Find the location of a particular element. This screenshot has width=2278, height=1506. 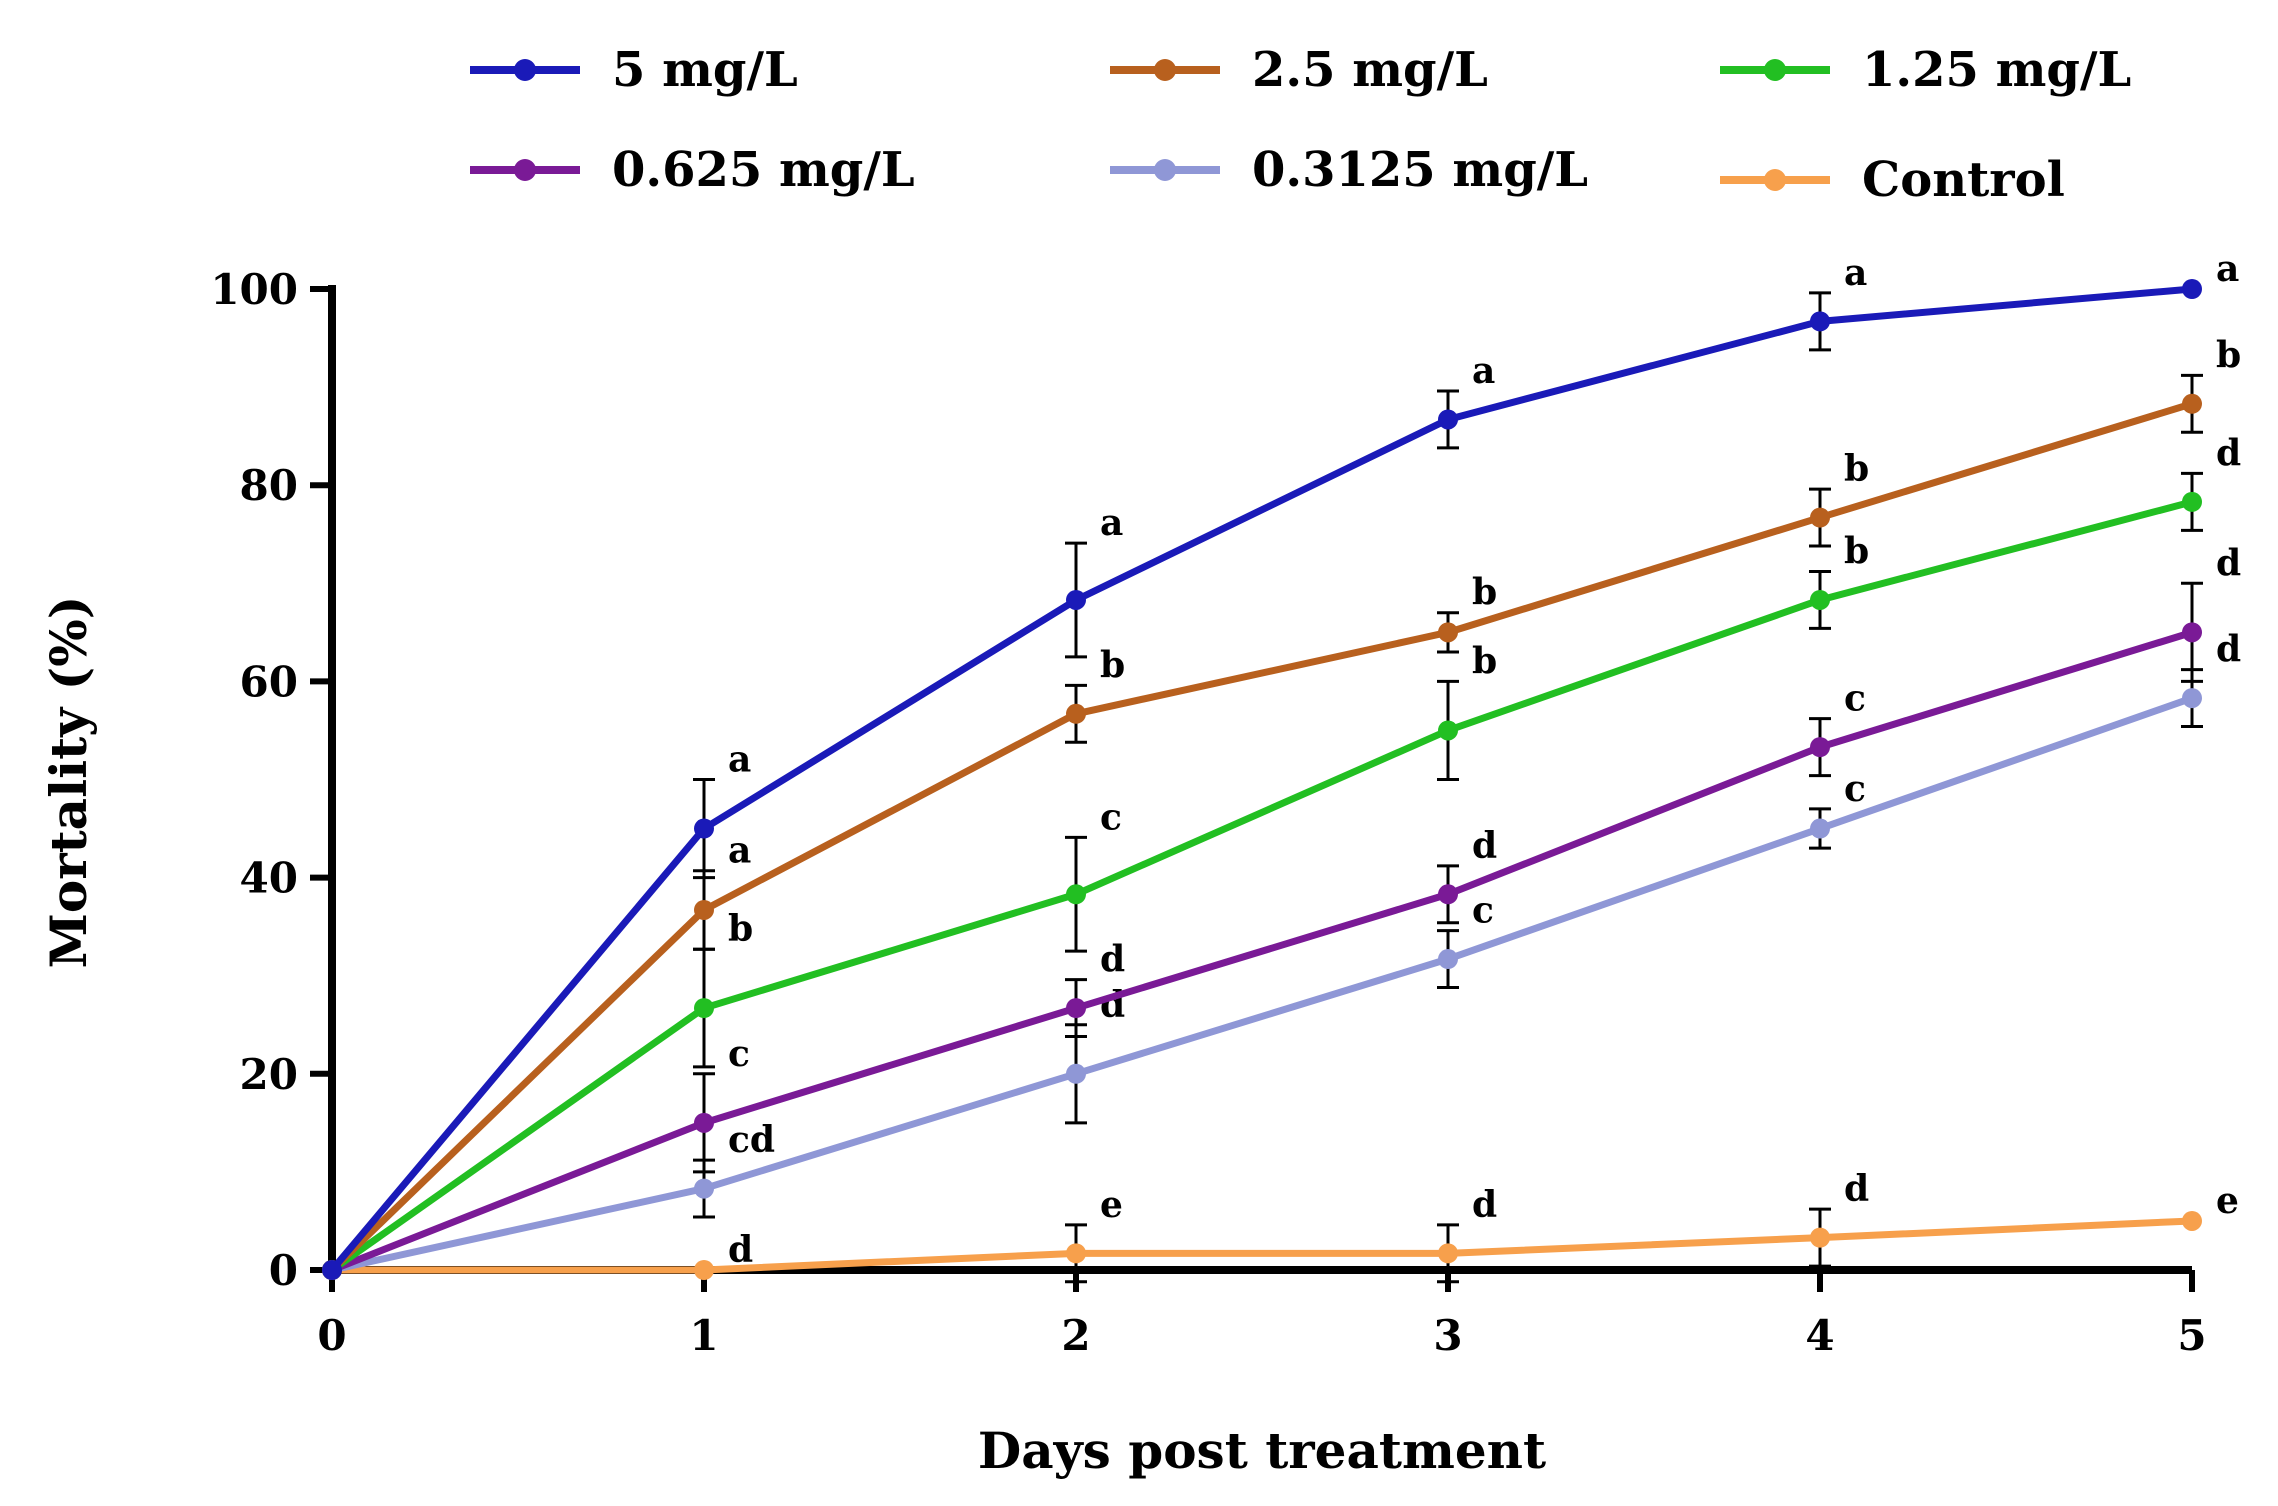

legend-swatch-control is located at coordinates (1775, 180).